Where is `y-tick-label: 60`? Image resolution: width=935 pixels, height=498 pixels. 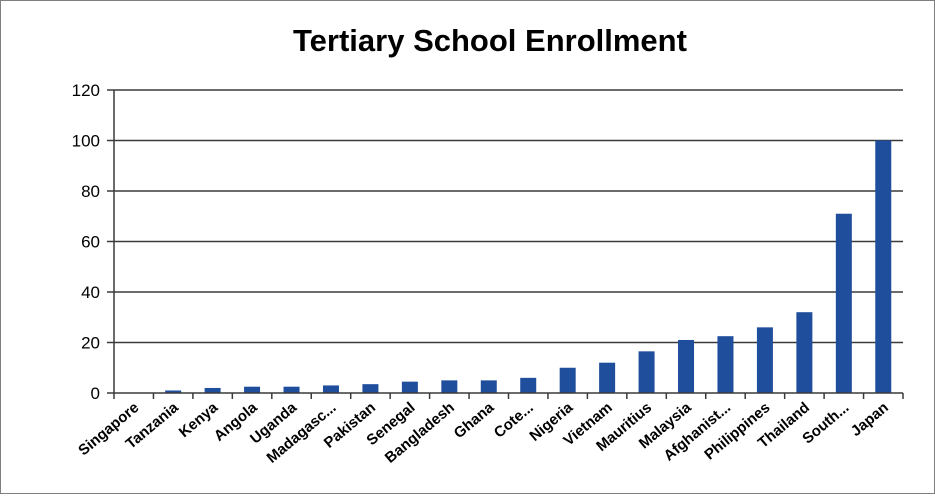 y-tick-label: 60 is located at coordinates (90, 242).